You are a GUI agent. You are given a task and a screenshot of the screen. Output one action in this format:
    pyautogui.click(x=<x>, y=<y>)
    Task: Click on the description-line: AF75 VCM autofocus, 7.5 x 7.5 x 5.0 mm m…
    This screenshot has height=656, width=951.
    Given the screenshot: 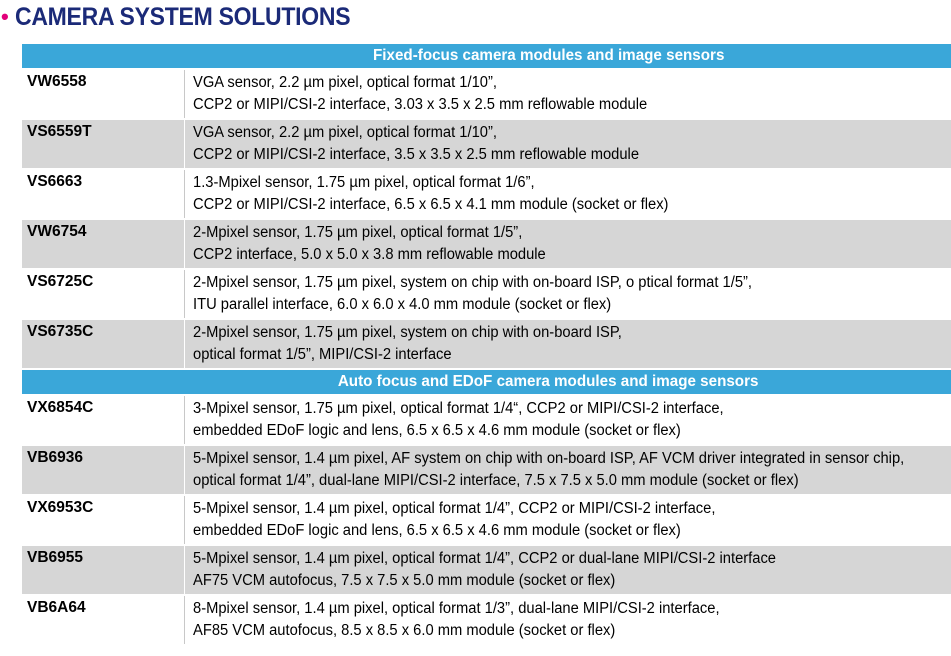 What is the action you would take?
    pyautogui.click(x=404, y=580)
    